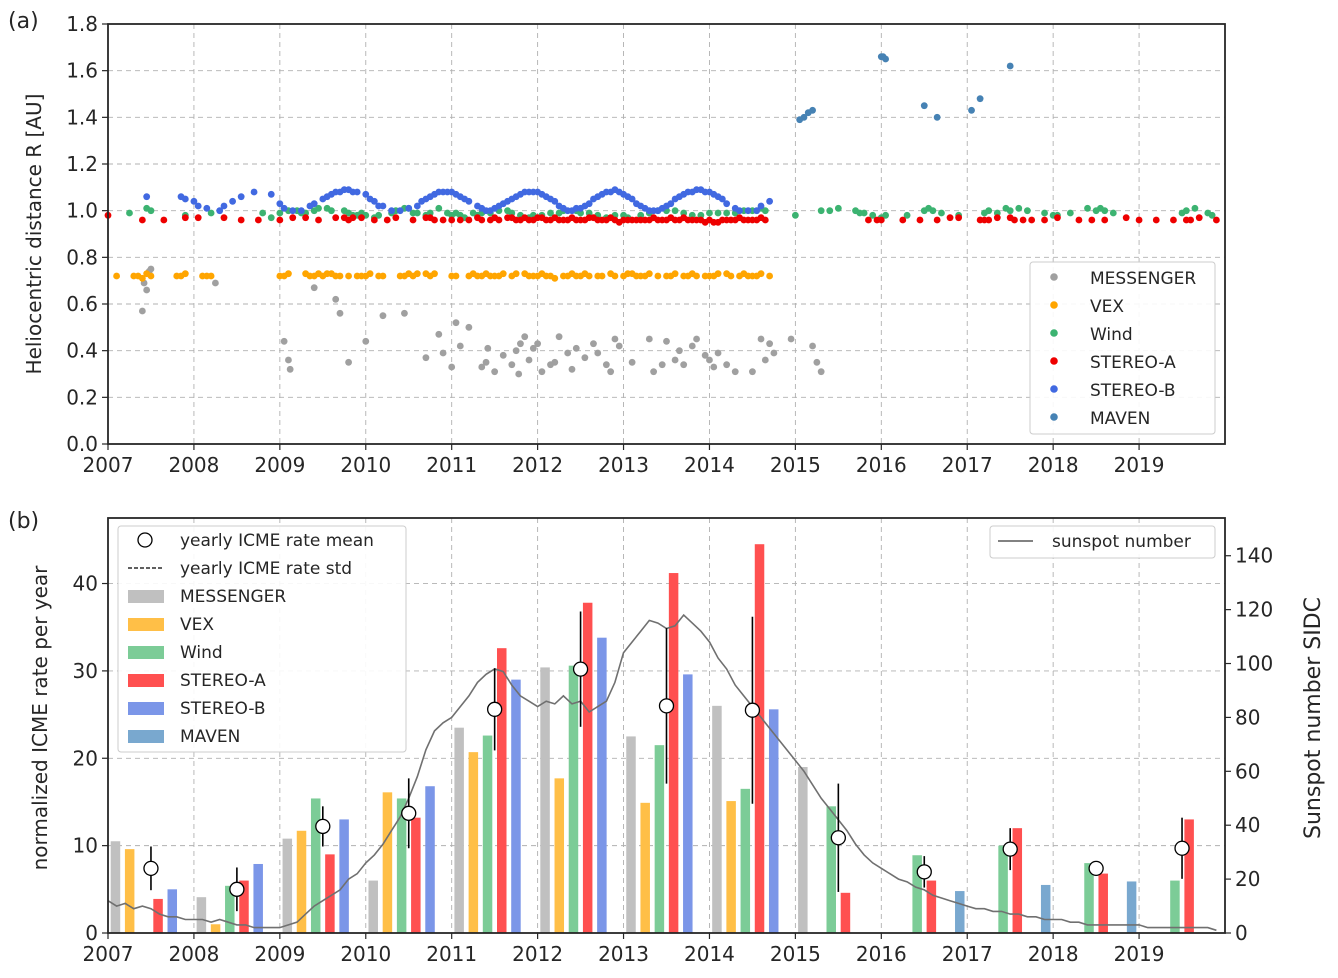 This screenshot has width=1338, height=978. Describe the element at coordinates (146, 708) in the screenshot. I see `legend-swatch` at that location.